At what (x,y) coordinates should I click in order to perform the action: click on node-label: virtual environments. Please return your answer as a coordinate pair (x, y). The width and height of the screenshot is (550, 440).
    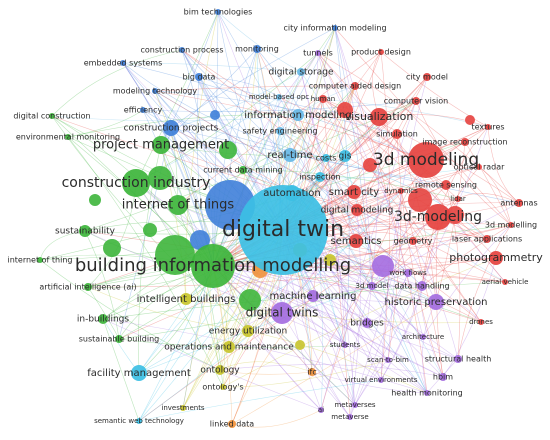
    Looking at the image, I should click on (381, 380).